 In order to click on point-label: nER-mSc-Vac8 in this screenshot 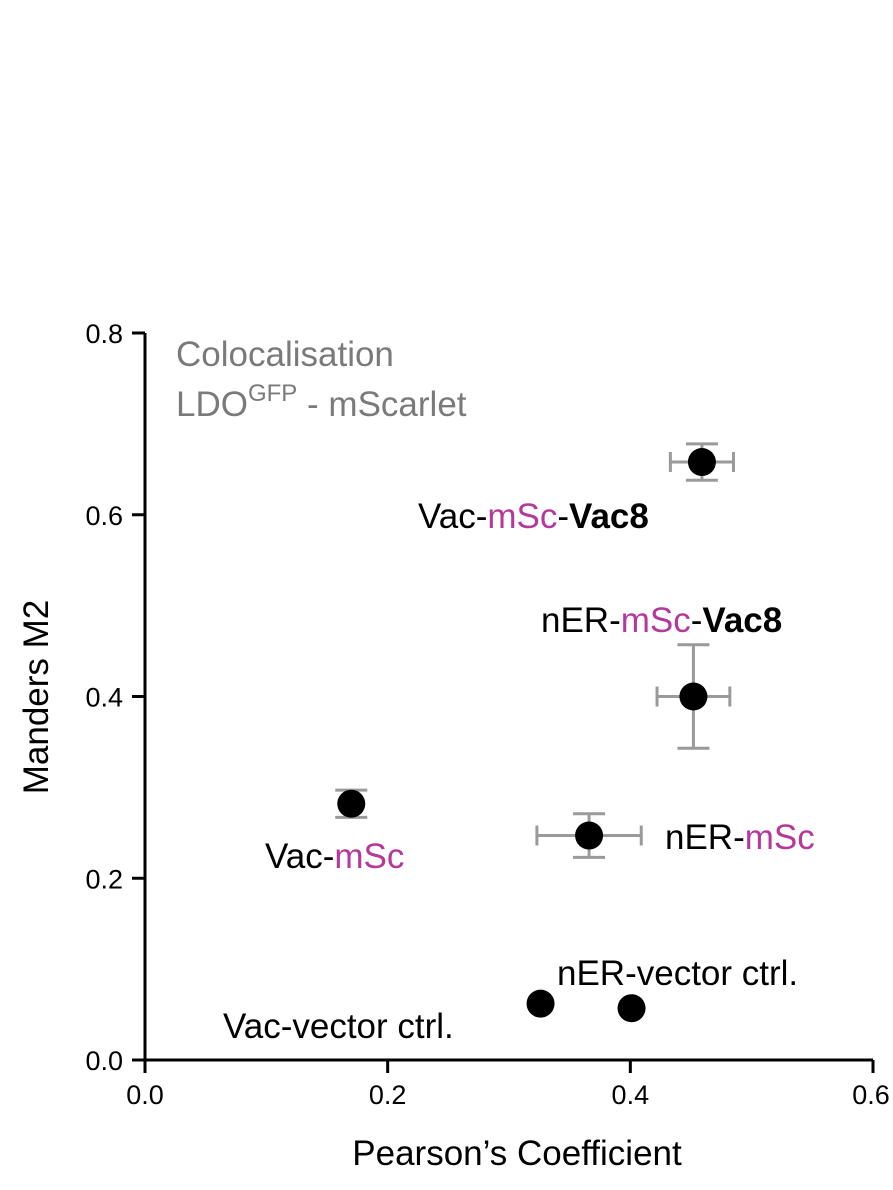, I will do `click(661, 620)`.